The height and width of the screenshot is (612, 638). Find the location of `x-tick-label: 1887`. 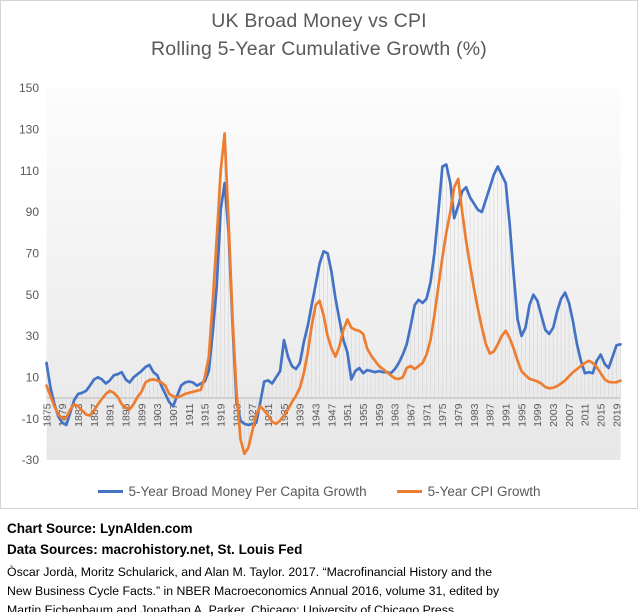

x-tick-label: 1887 is located at coordinates (95, 415).